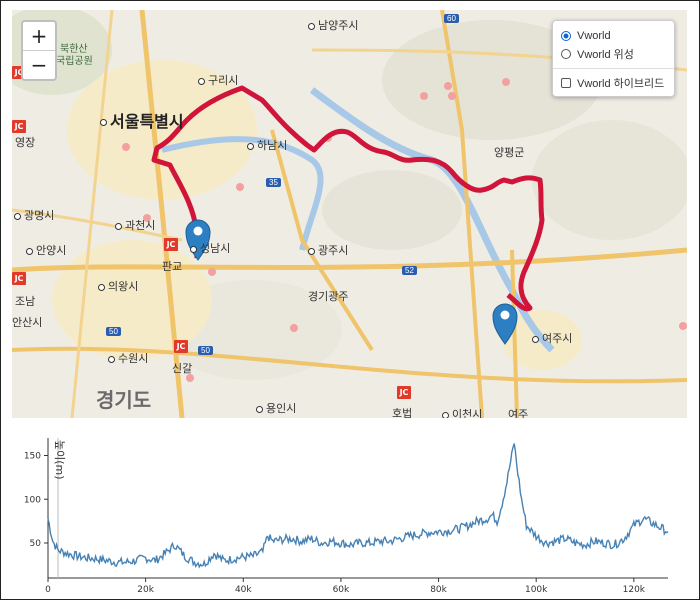  Describe the element at coordinates (25, 302) in the screenshot. I see `place-label: 조남` at that location.